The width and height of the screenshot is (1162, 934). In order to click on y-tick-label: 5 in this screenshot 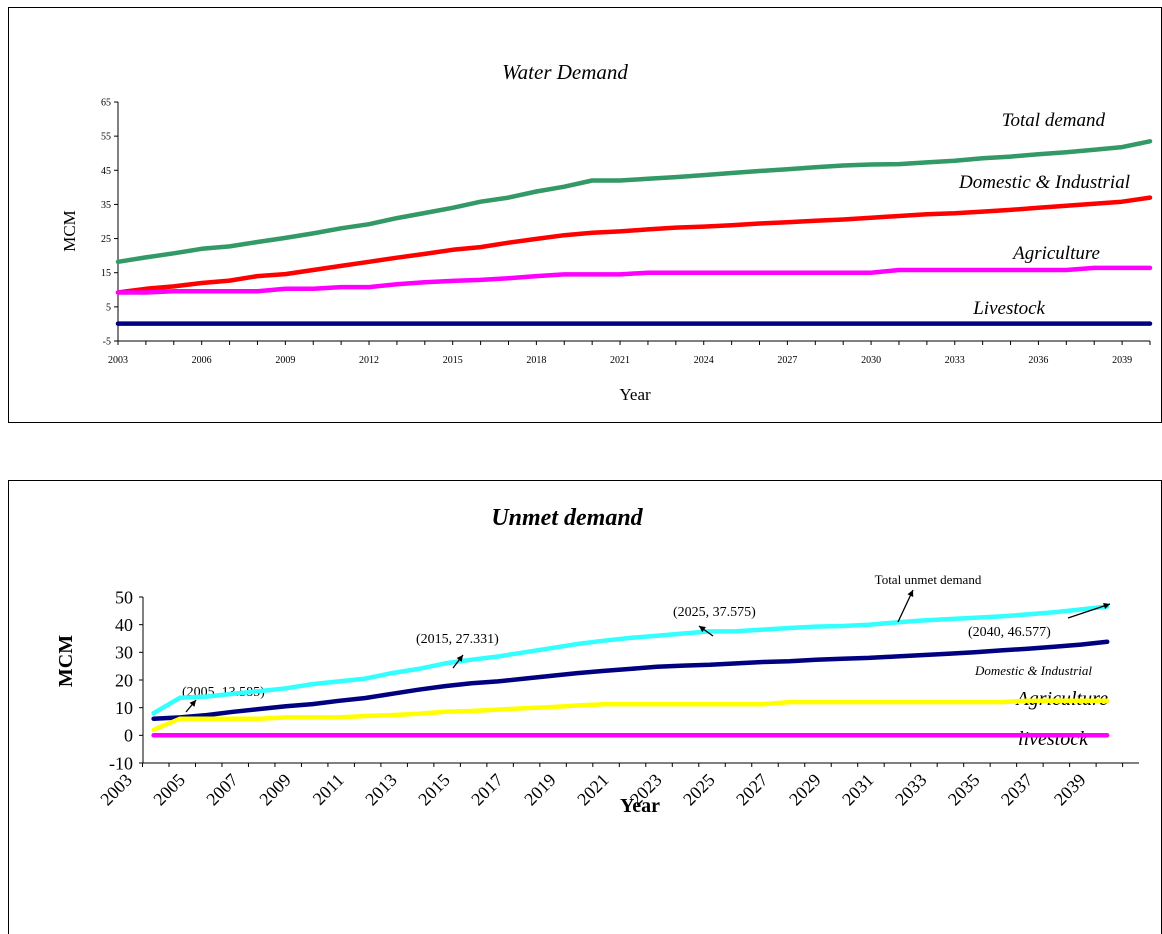, I will do `click(108, 307)`.